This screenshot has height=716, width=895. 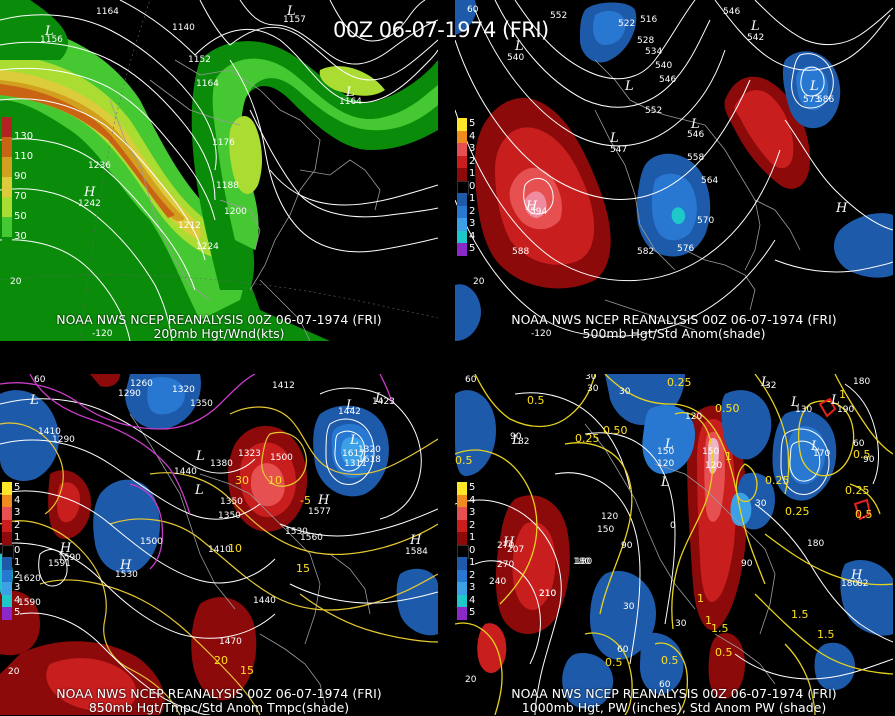 I want to click on svg-text: 582, so click(x=645, y=252).